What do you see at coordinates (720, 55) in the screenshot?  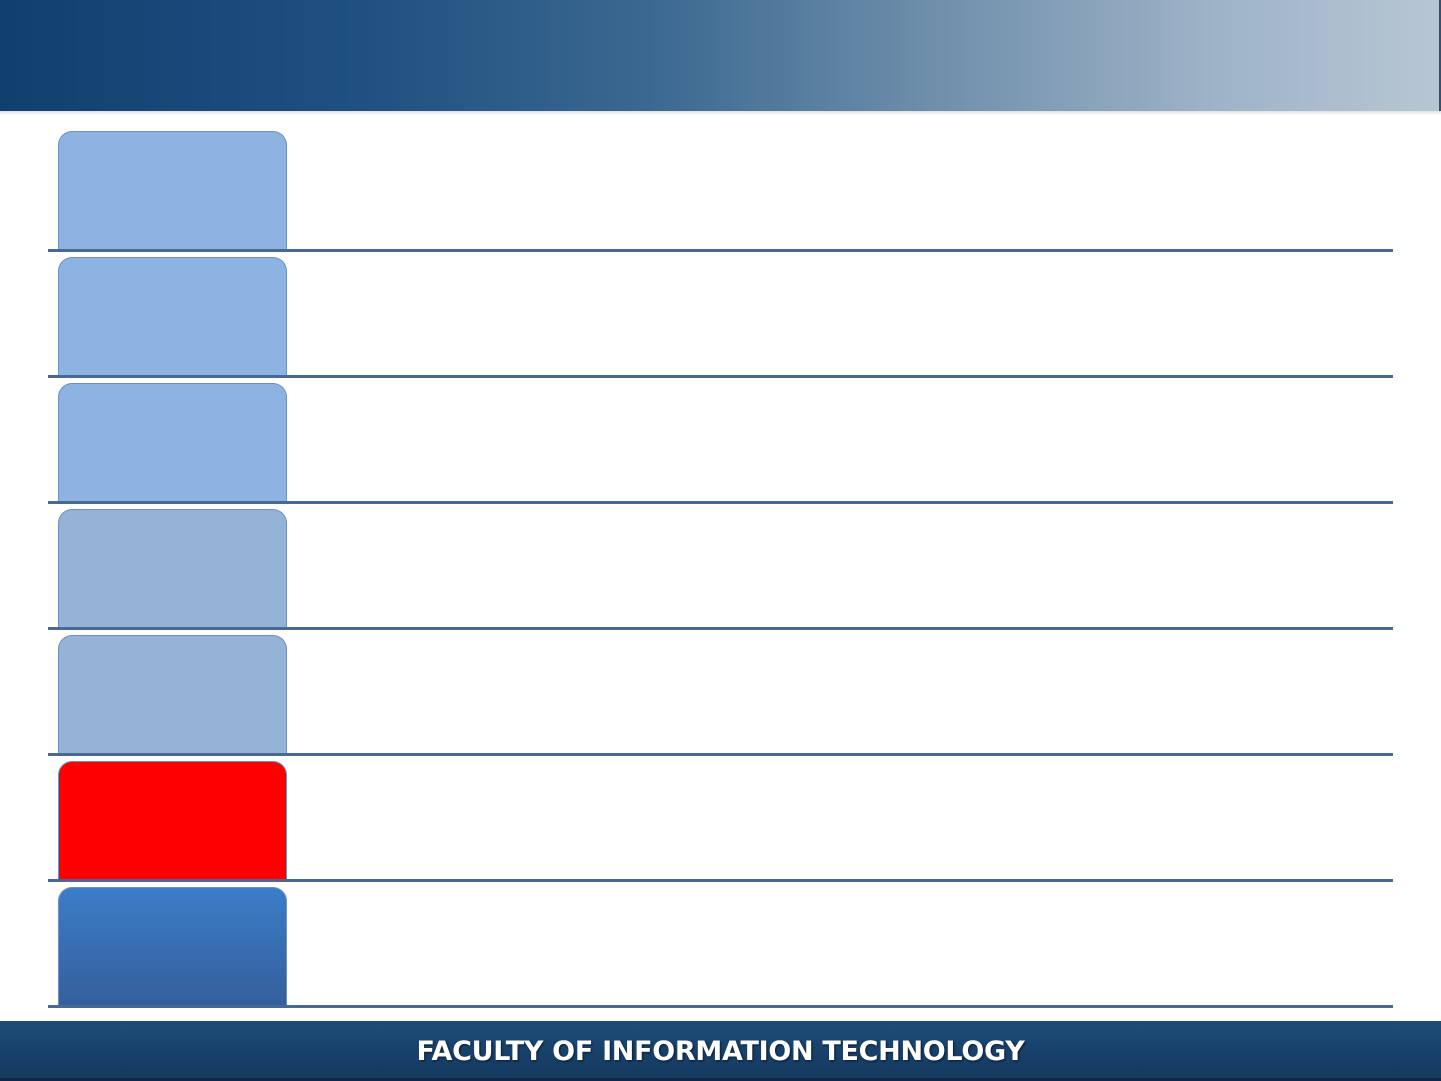 I see `header-band` at bounding box center [720, 55].